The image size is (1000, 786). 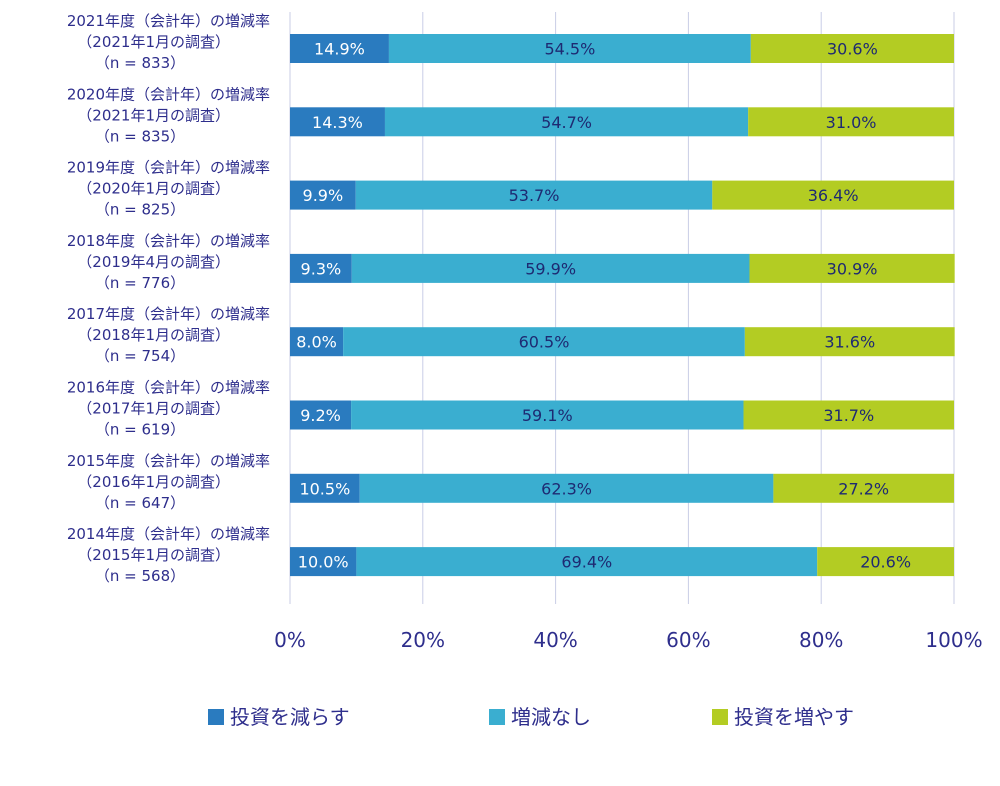 What do you see at coordinates (140, 136) in the screenshot?
I see `category-label: （n = 835）` at bounding box center [140, 136].